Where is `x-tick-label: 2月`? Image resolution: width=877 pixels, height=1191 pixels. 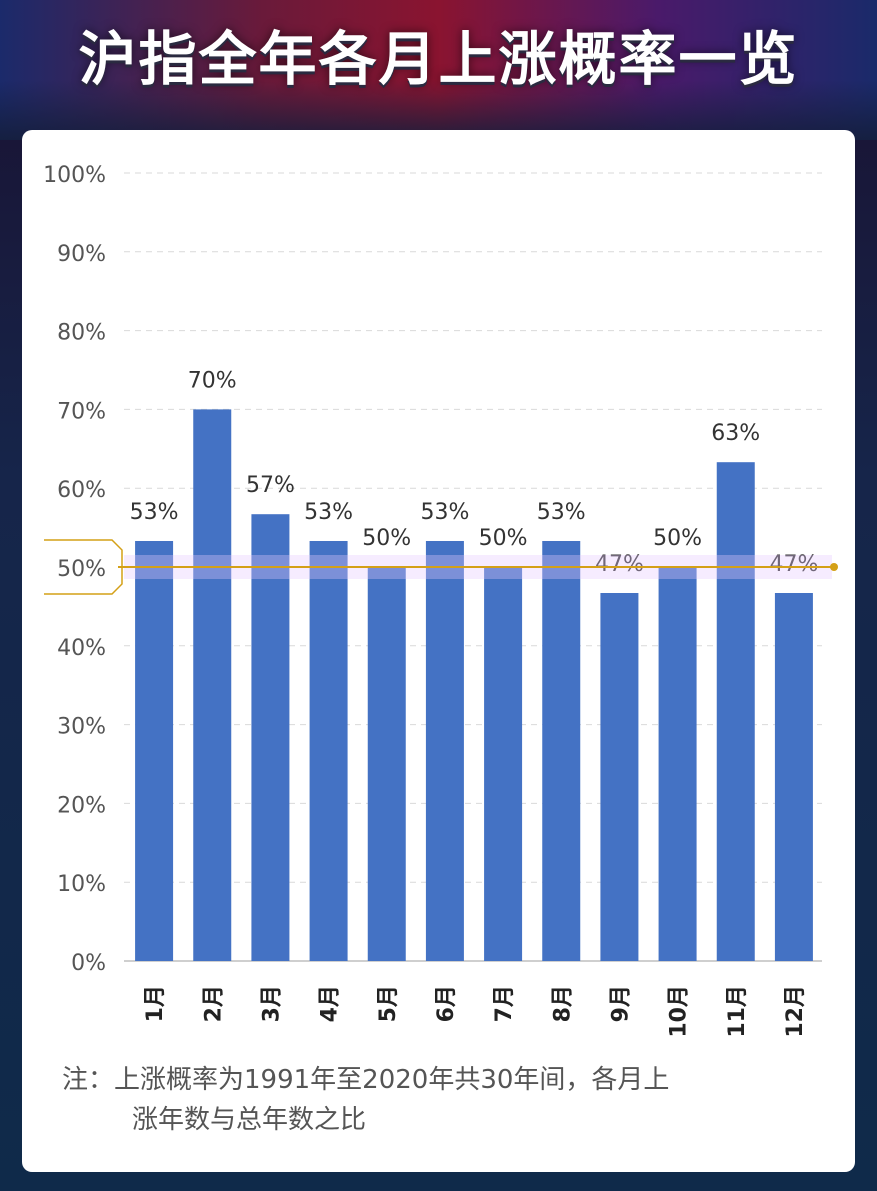
x-tick-label: 2月 is located at coordinates (213, 1003).